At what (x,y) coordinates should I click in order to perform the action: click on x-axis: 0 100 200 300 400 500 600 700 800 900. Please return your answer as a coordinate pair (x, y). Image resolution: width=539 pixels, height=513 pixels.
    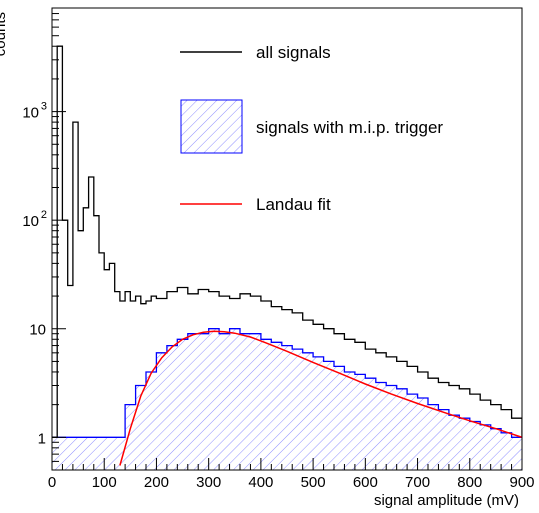
    Looking at the image, I should click on (291, 474).